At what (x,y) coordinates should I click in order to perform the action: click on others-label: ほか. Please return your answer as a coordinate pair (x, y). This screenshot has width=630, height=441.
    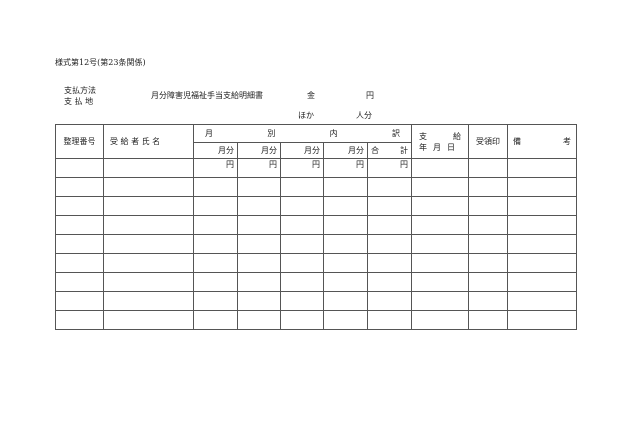
    Looking at the image, I should click on (306, 115).